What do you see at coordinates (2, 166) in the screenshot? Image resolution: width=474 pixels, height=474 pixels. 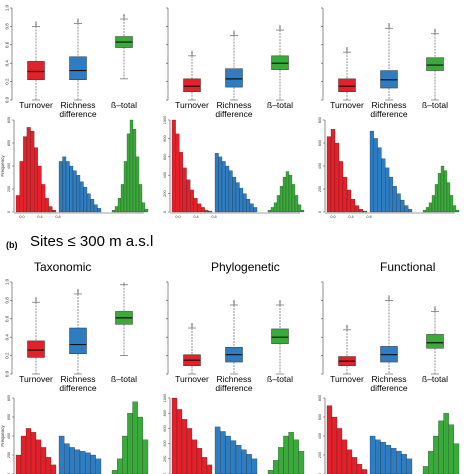 I see `hist-y-label: Frequency` at bounding box center [2, 166].